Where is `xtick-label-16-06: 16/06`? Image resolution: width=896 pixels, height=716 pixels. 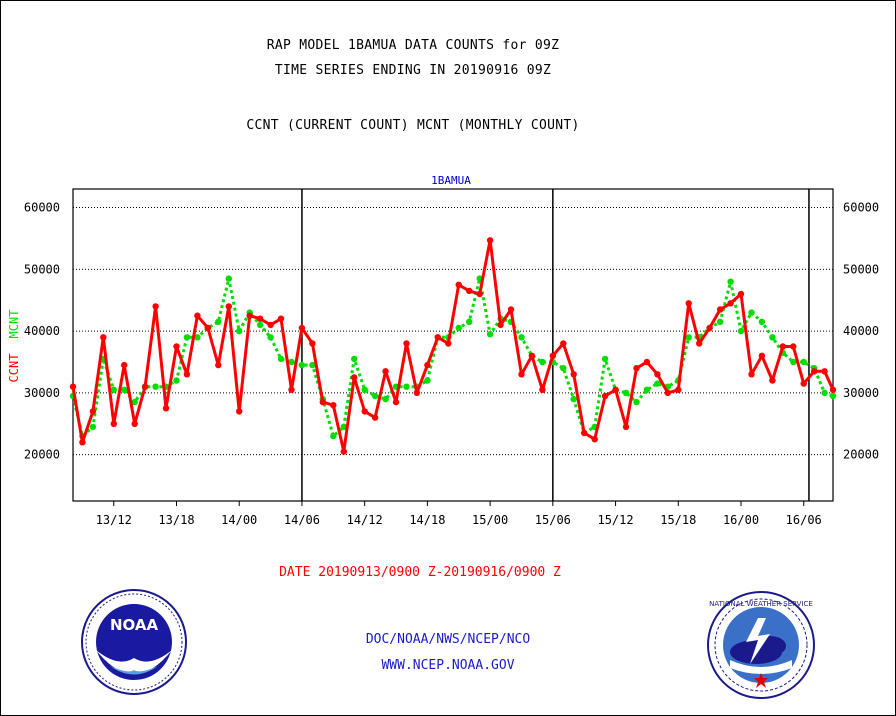 xtick-label-16-06: 16/06 is located at coordinates (804, 520).